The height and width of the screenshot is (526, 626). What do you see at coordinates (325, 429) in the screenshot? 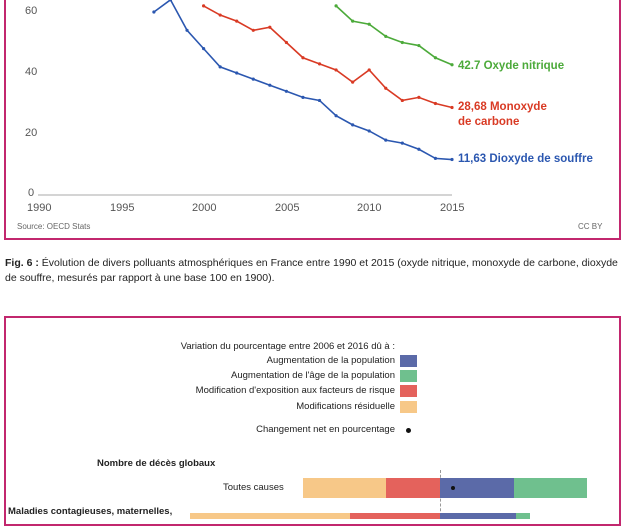
I see `net-change-label: Changement net en pourcentage` at bounding box center [325, 429].